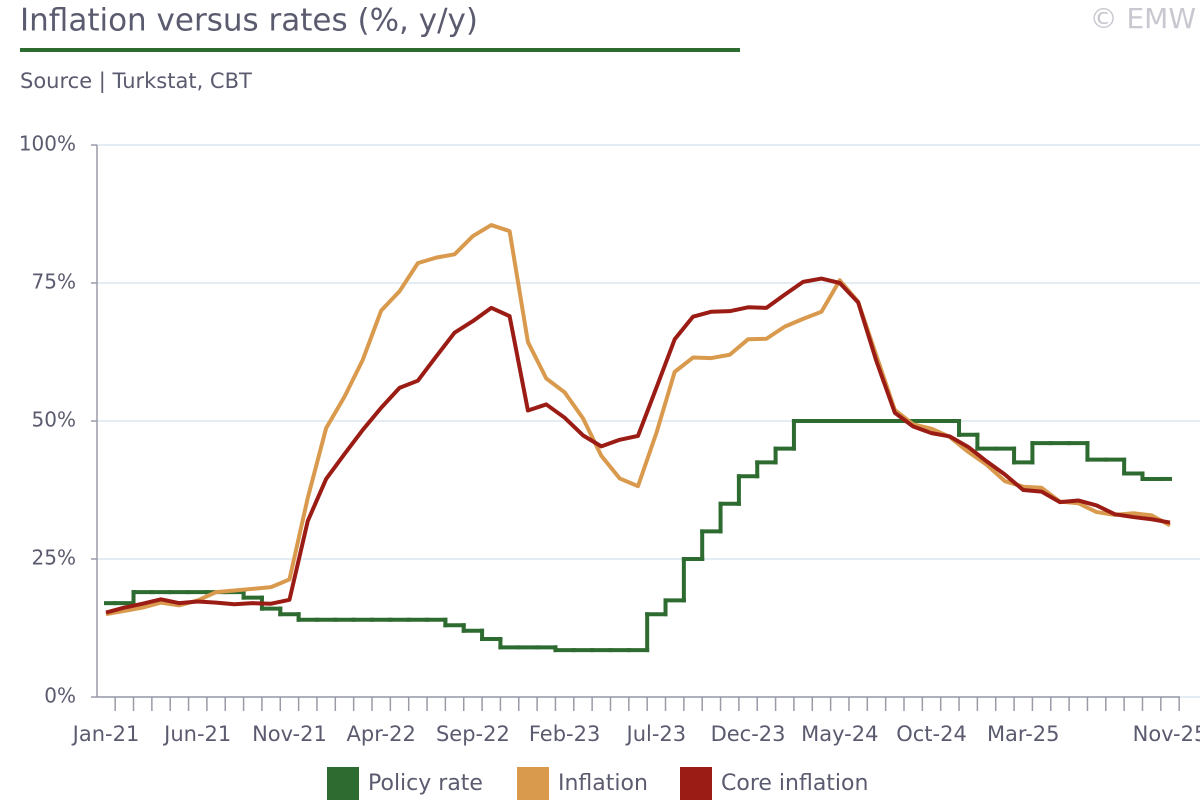  What do you see at coordinates (54, 558) in the screenshot?
I see `y-tick-label: 25%` at bounding box center [54, 558].